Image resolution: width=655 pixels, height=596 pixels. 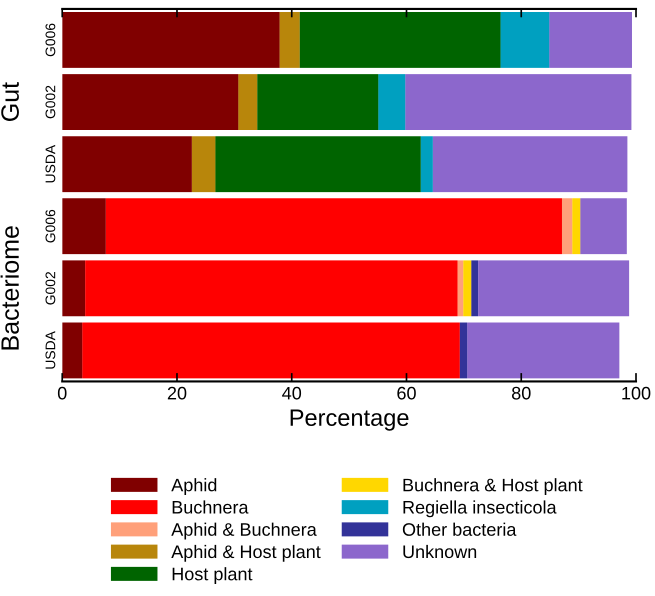 I want to click on x-tick-label: 40, so click(x=292, y=393).